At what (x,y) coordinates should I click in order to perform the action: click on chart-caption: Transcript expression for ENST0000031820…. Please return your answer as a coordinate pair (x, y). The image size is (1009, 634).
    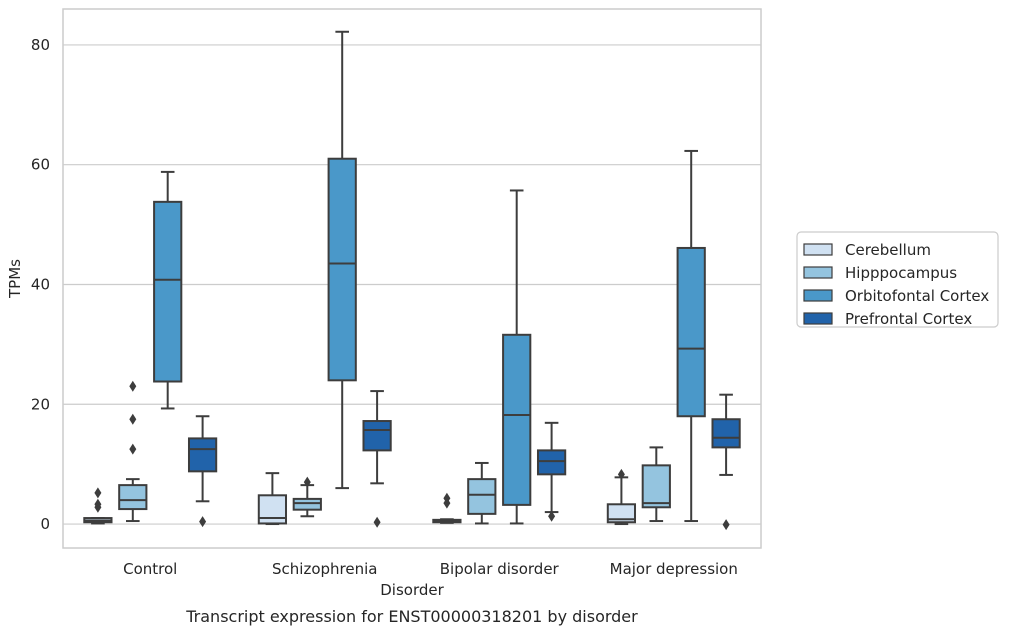
    Looking at the image, I should click on (411, 616).